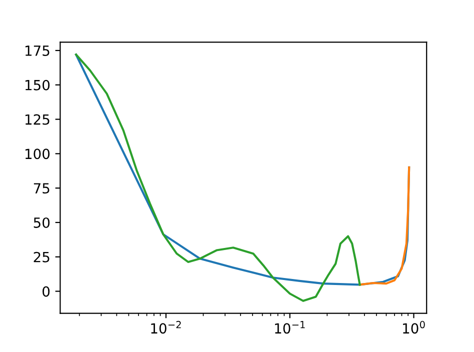 This screenshot has height=352, width=474. Describe the element at coordinates (414, 327) in the screenshot. I see `x-tick-label: 10$^{0}$` at that location.